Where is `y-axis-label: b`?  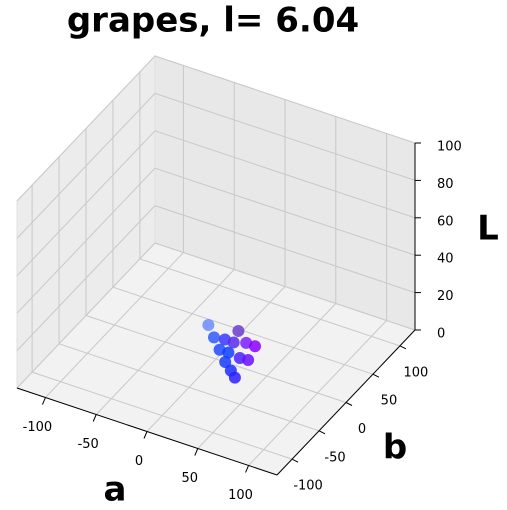 y-axis-label: b is located at coordinates (395, 448).